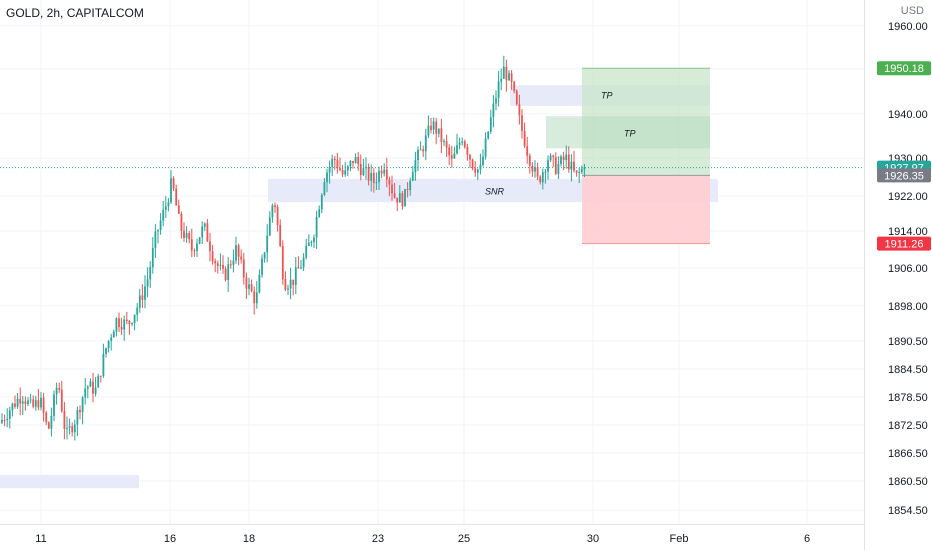  Describe the element at coordinates (908, 197) in the screenshot. I see `price-tick-label: 1922.00` at that location.